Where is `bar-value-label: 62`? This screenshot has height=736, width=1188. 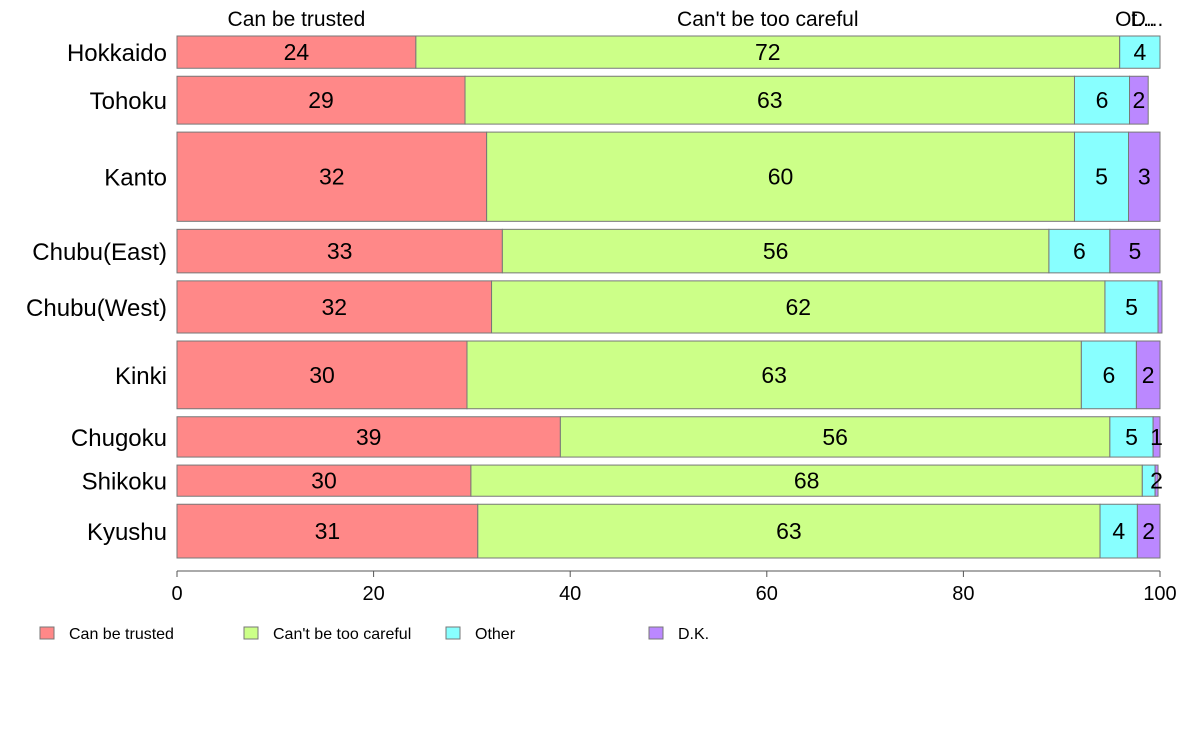 bar-value-label: 62 is located at coordinates (798, 307).